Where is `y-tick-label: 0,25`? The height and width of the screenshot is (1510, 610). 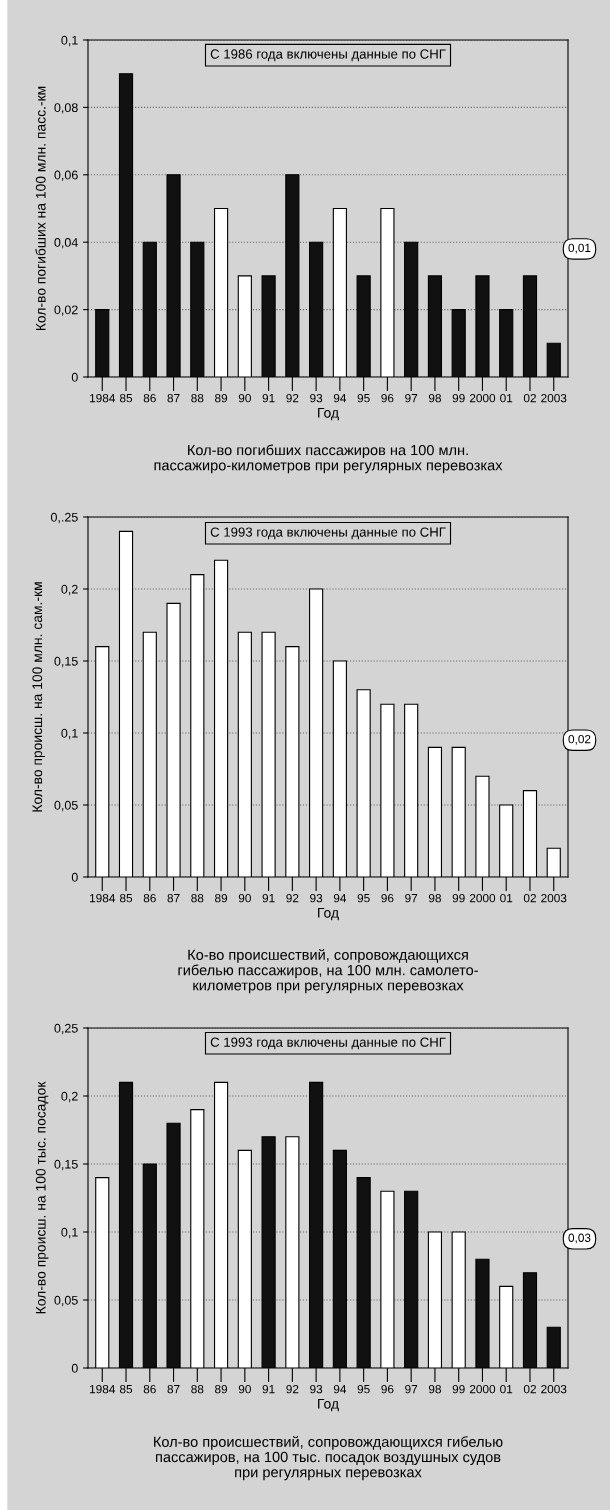
y-tick-label: 0,25 is located at coordinates (66, 1029).